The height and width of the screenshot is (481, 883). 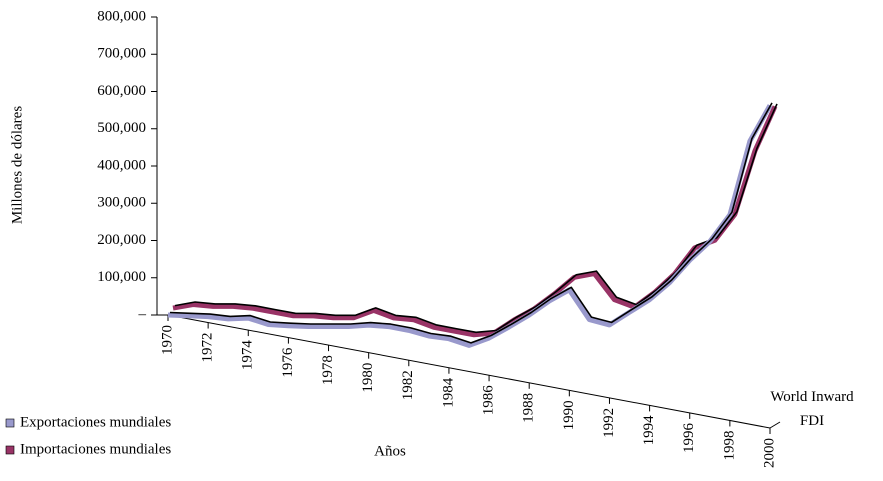 I want to click on x-tick-label: 1992, so click(x=609, y=423).